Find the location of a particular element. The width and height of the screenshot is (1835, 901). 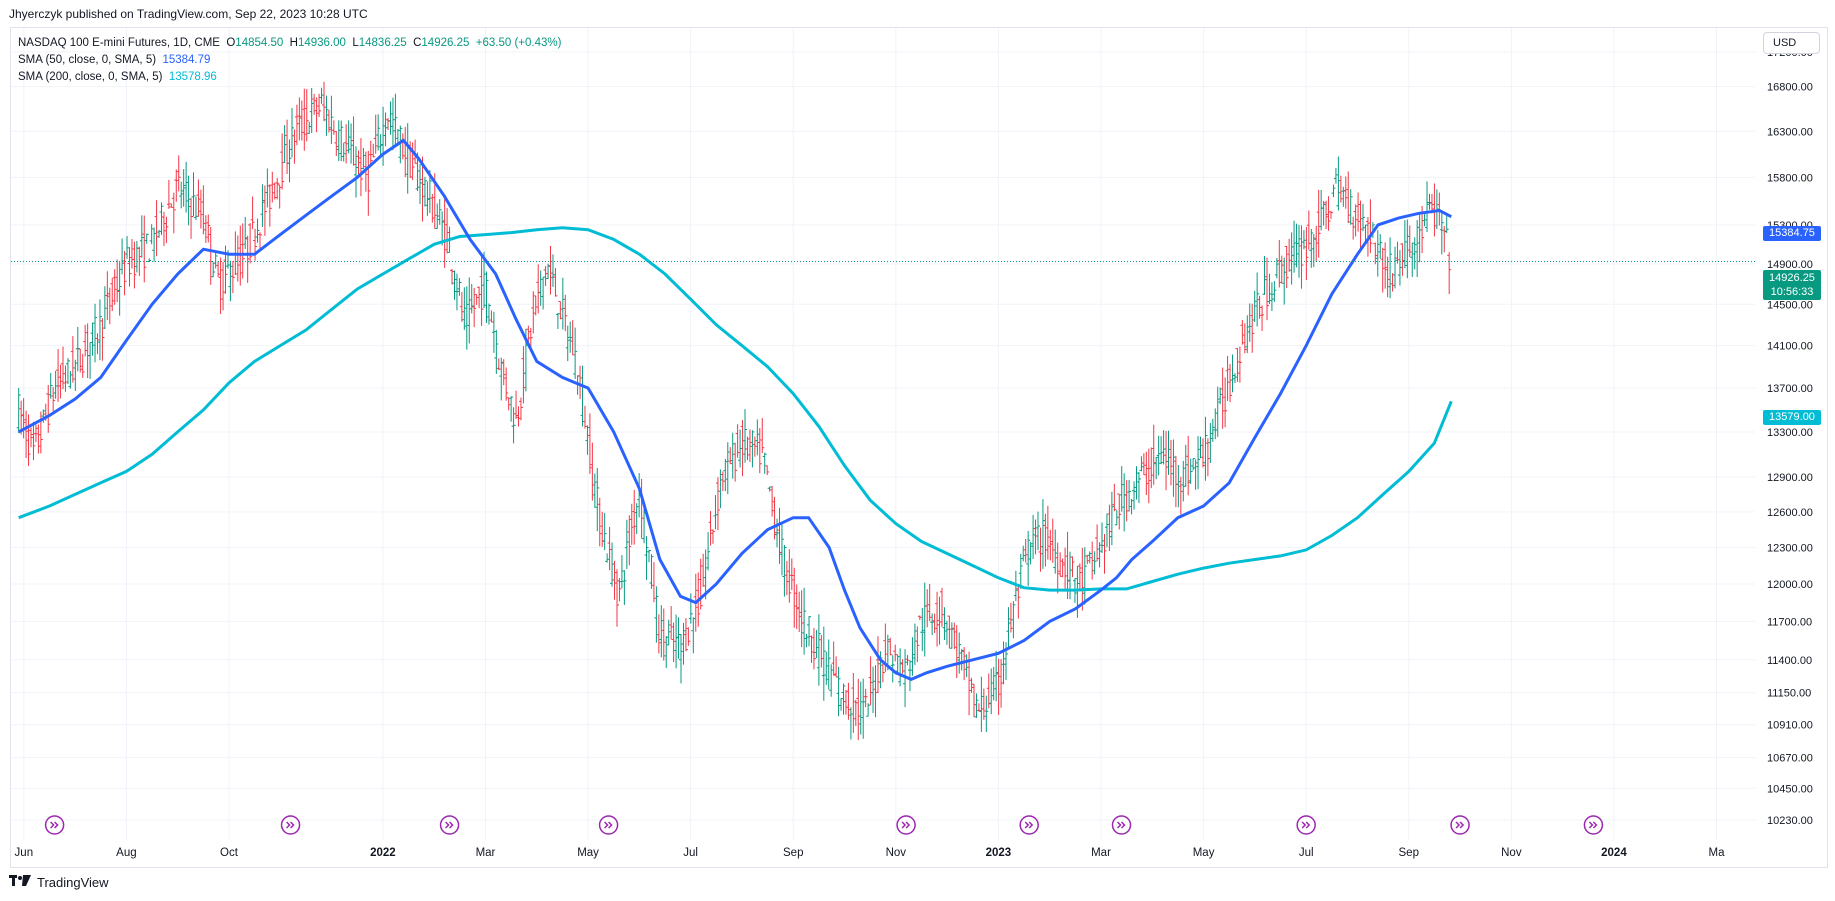

y-tick-label: 11400.00 is located at coordinates (1789, 661).